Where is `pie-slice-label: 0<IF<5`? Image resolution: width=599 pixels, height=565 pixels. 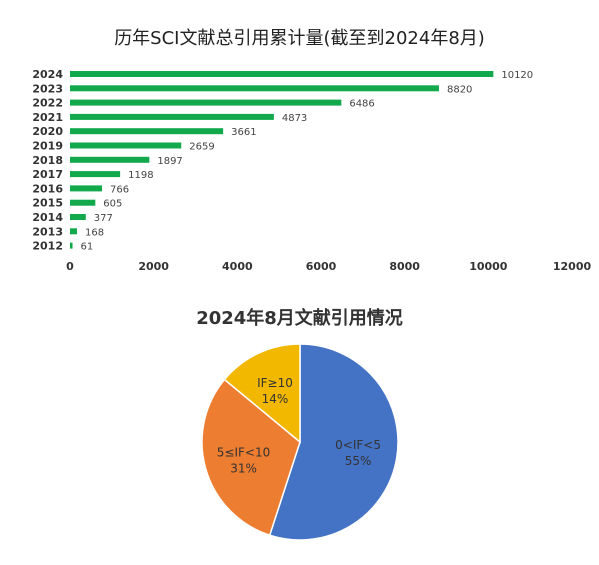 pie-slice-label: 0<IF<5 is located at coordinates (358, 445).